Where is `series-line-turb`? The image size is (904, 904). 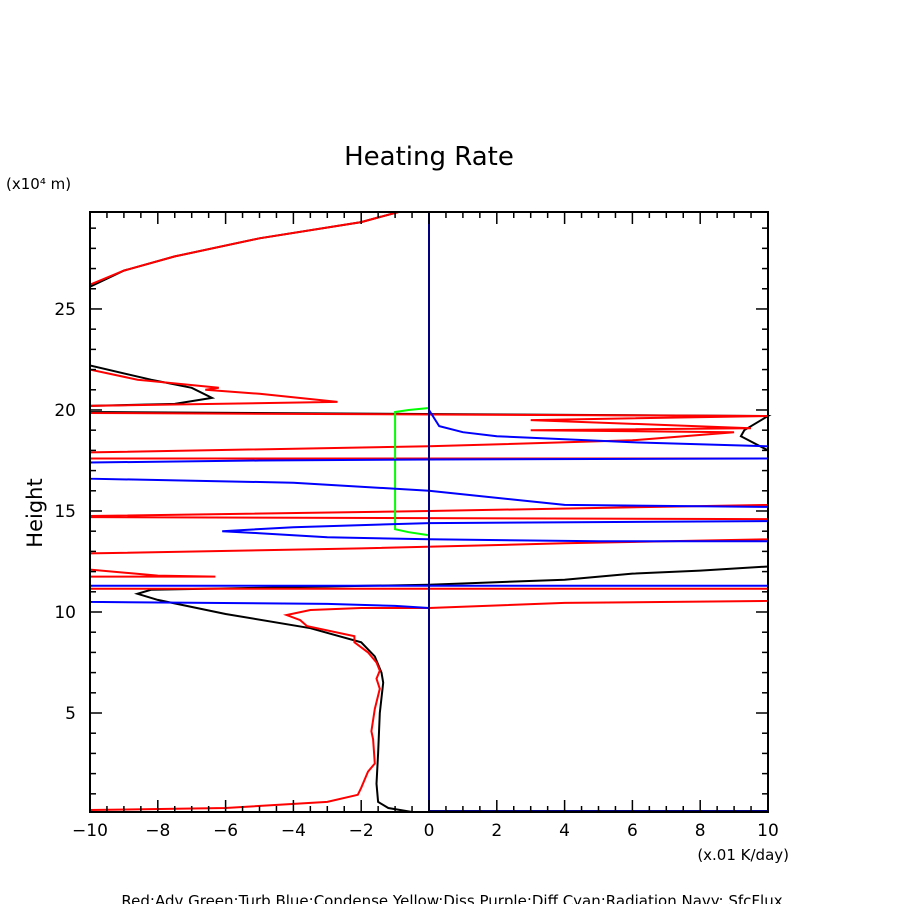 series-line-turb is located at coordinates (412, 472).